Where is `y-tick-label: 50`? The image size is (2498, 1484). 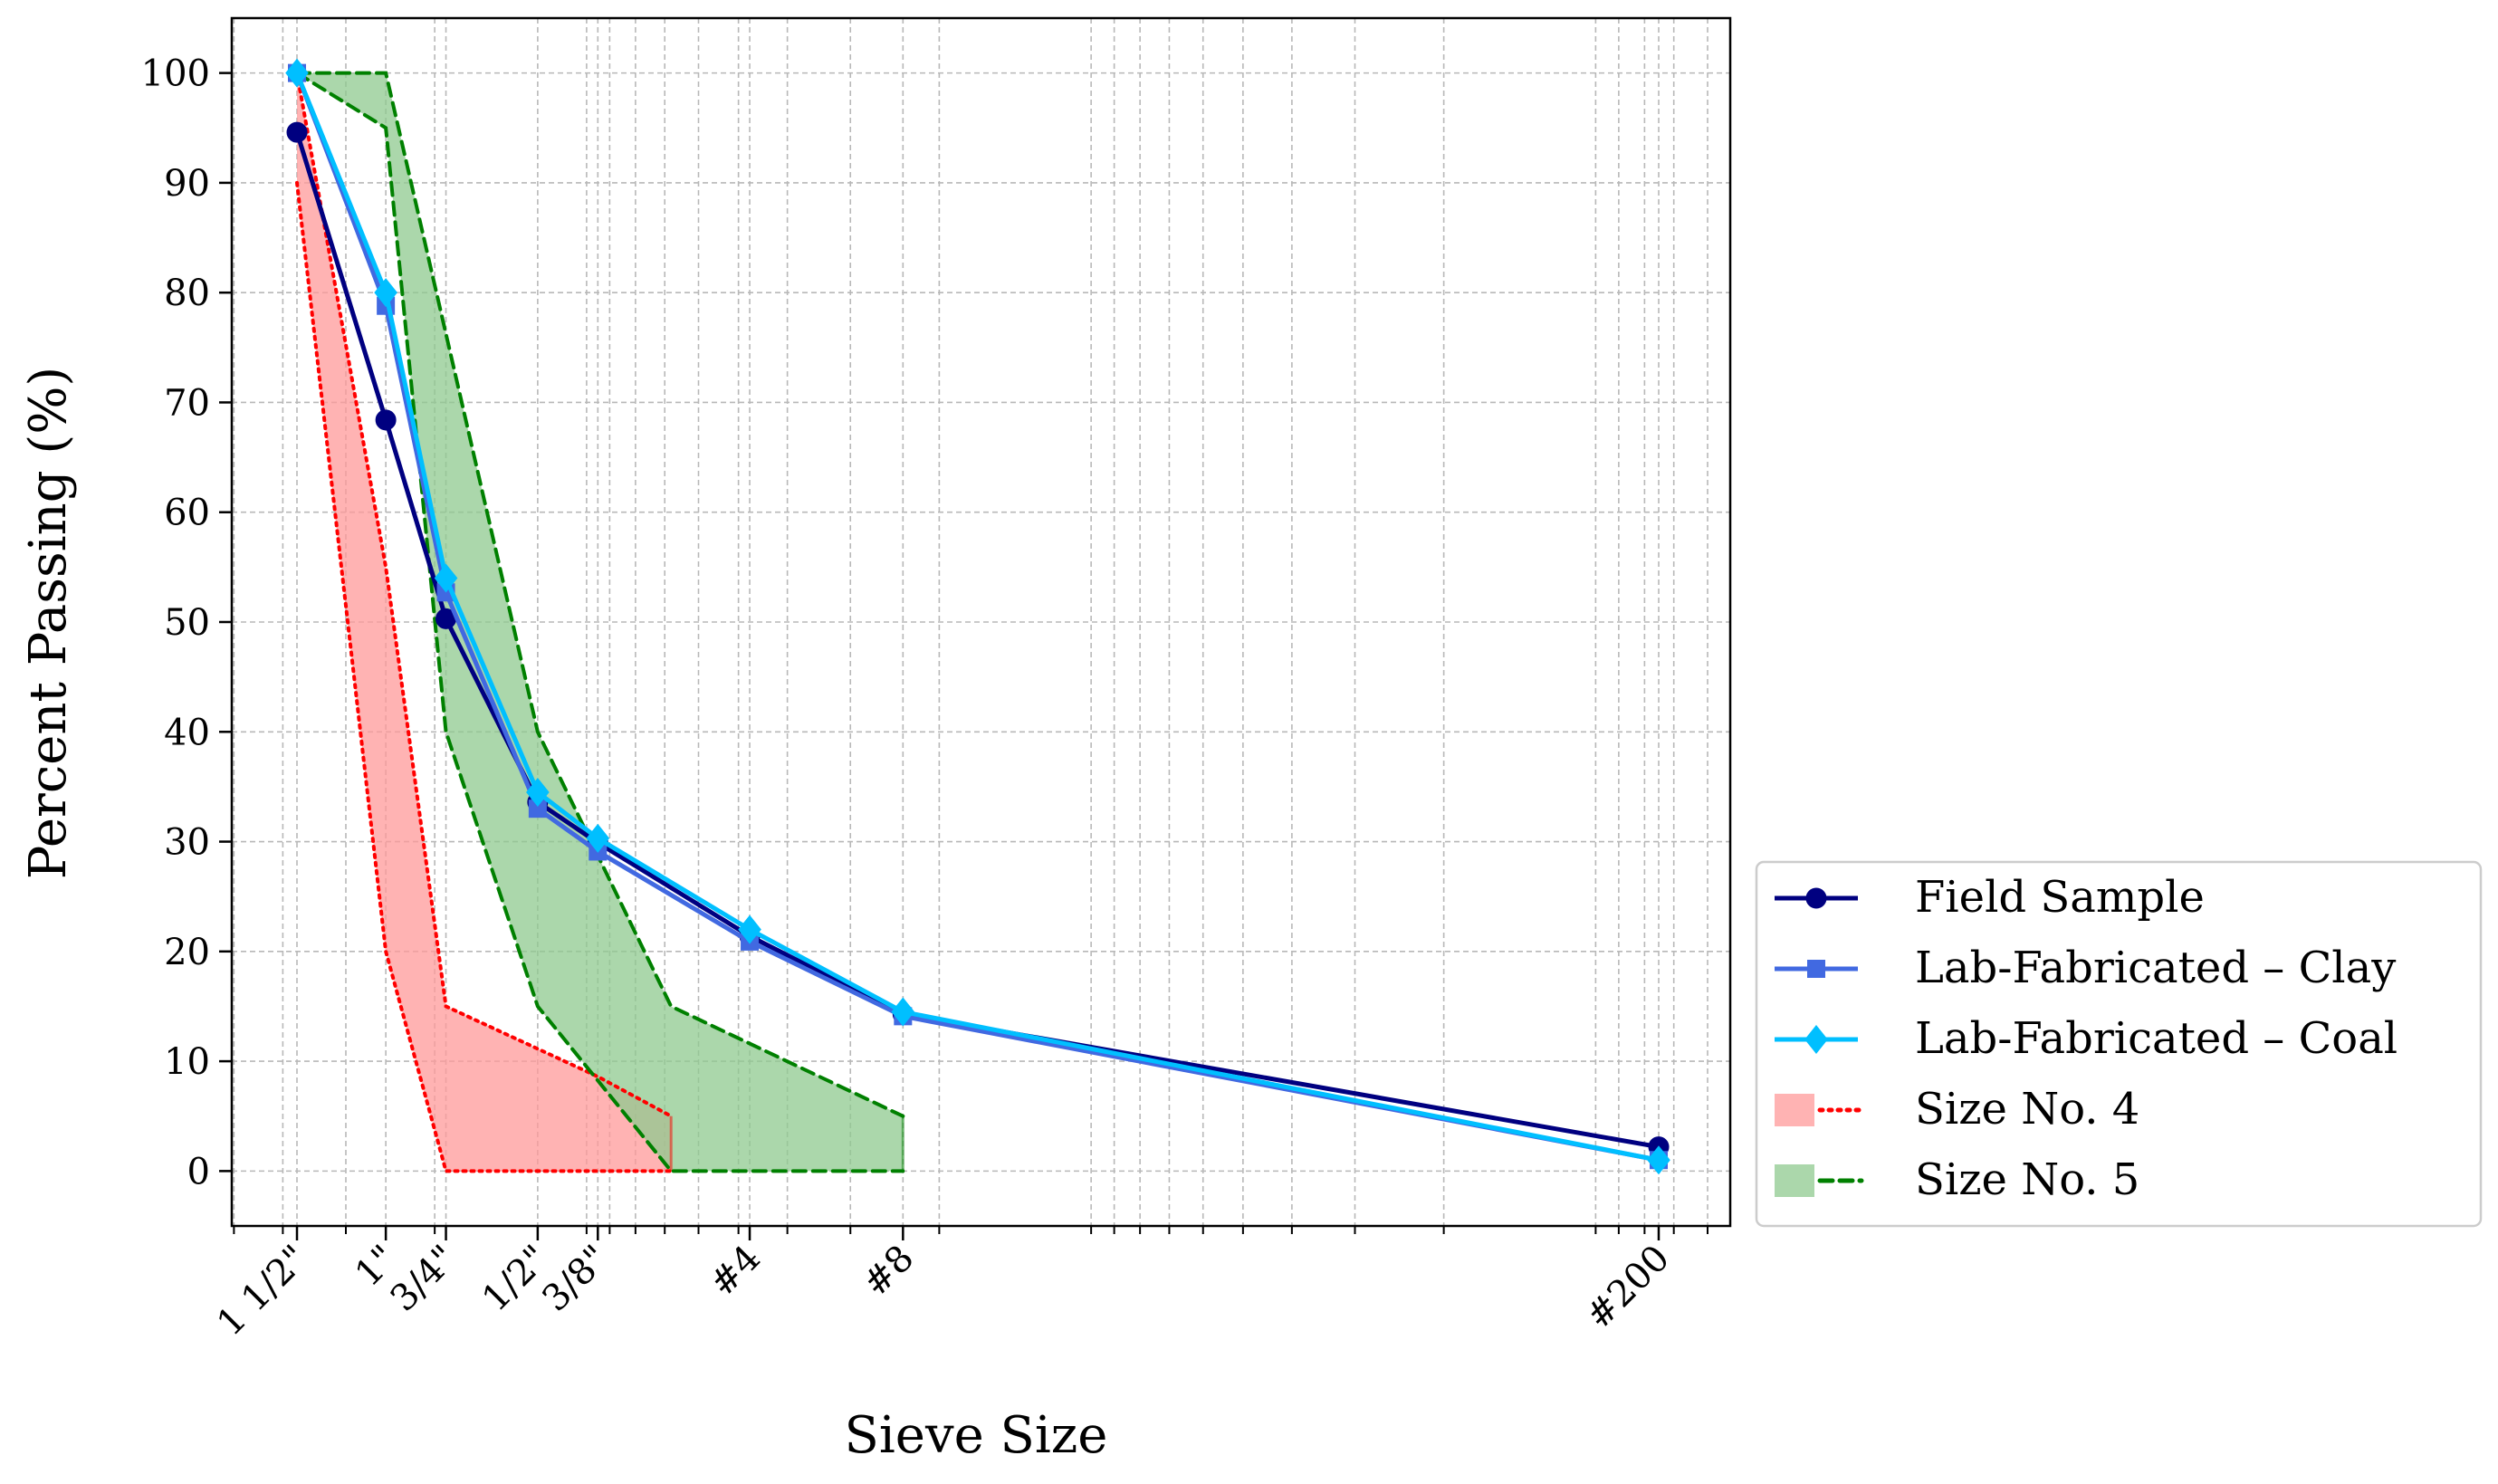
y-tick-label: 50 is located at coordinates (187, 623).